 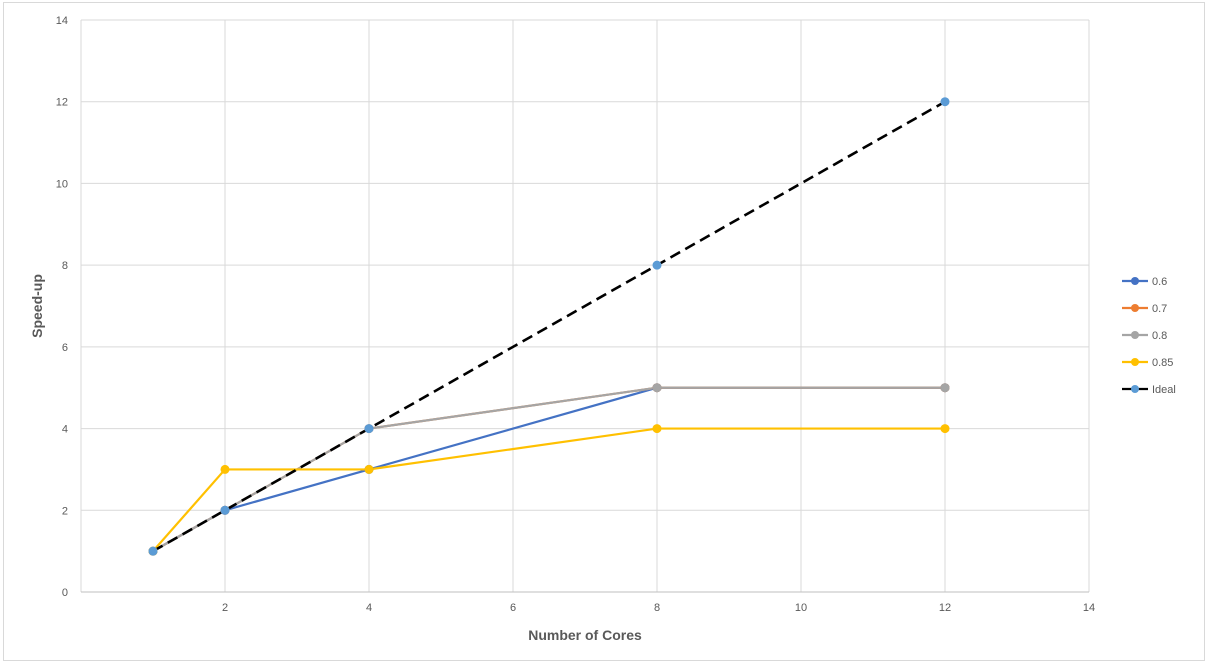 What do you see at coordinates (62, 103) in the screenshot?
I see `y-tick-label: 12` at bounding box center [62, 103].